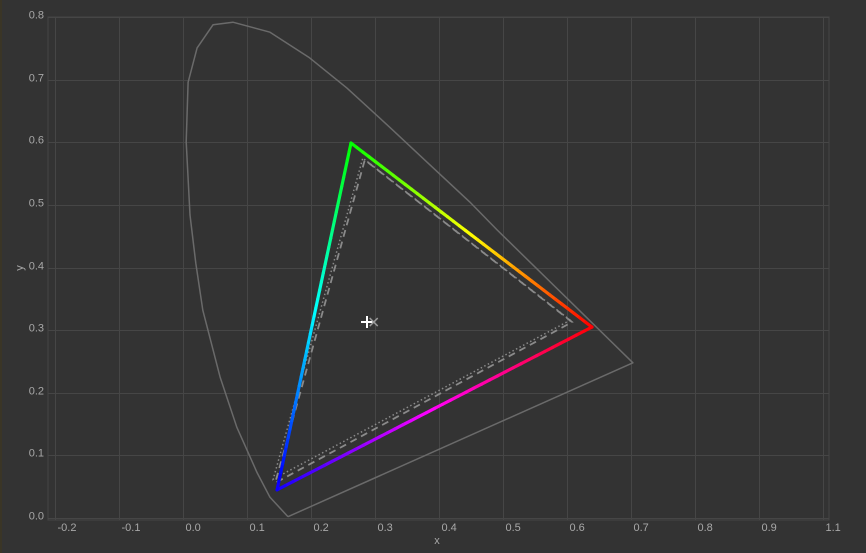  Describe the element at coordinates (1, 276) in the screenshot. I see `window-edge` at that location.